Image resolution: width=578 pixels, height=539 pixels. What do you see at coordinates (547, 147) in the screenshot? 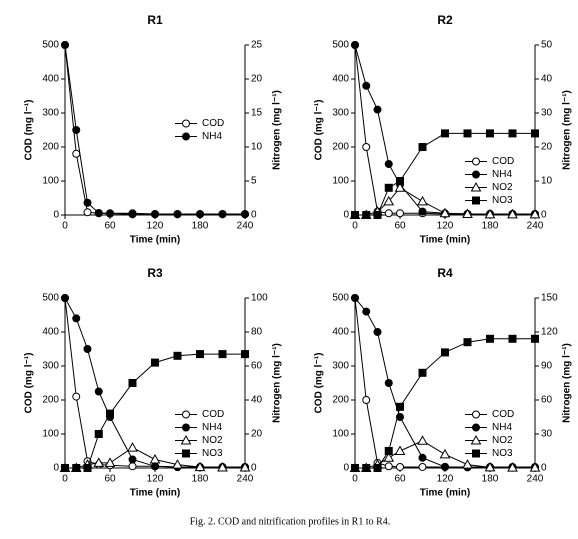
I see `y2-tick-label: 20` at bounding box center [547, 147].